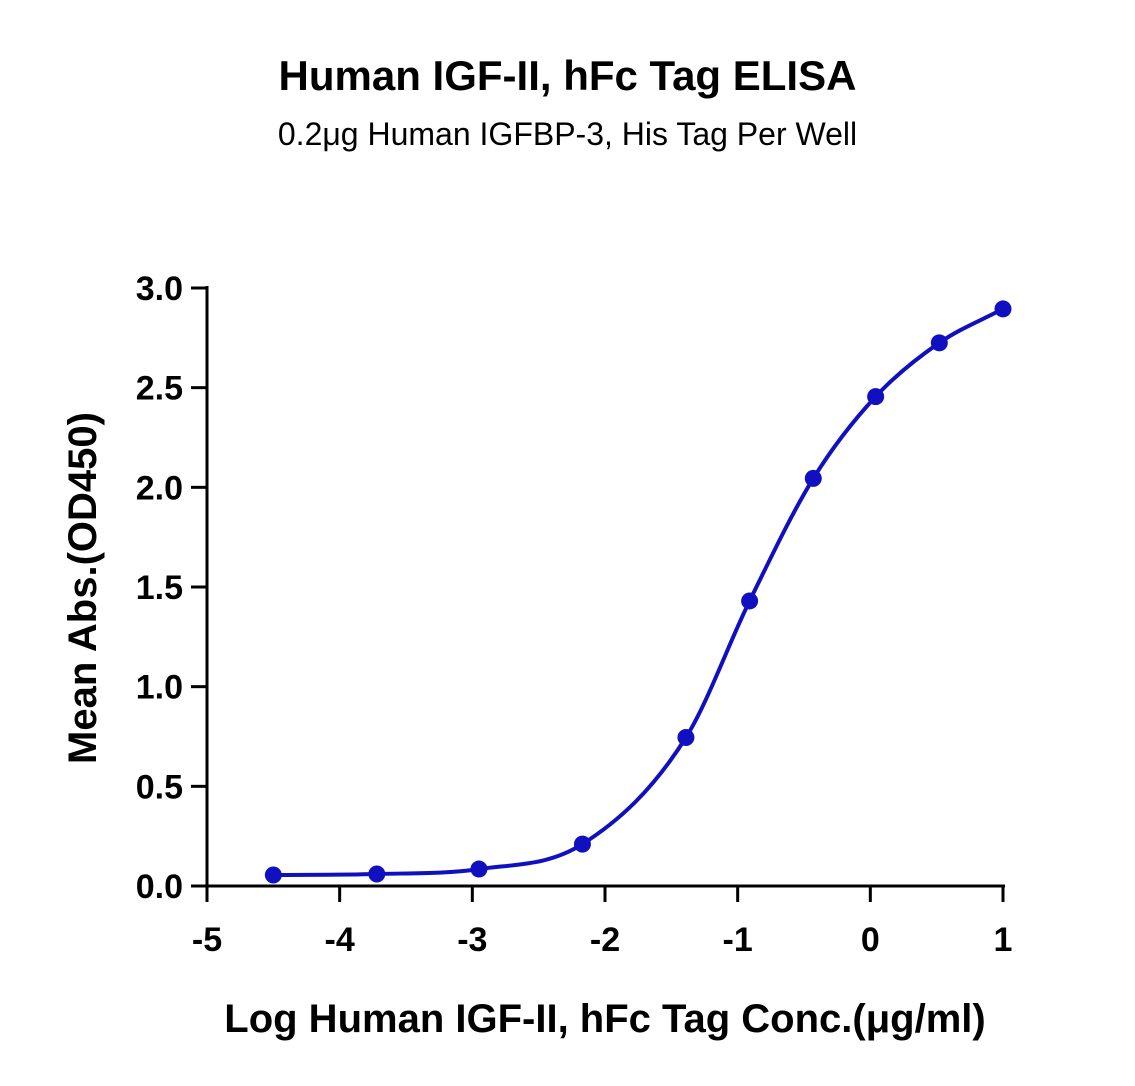  What do you see at coordinates (567, 134) in the screenshot?
I see `chart-subtitle: 0.2μg Human IGFBP-3, His Tag Per Well` at bounding box center [567, 134].